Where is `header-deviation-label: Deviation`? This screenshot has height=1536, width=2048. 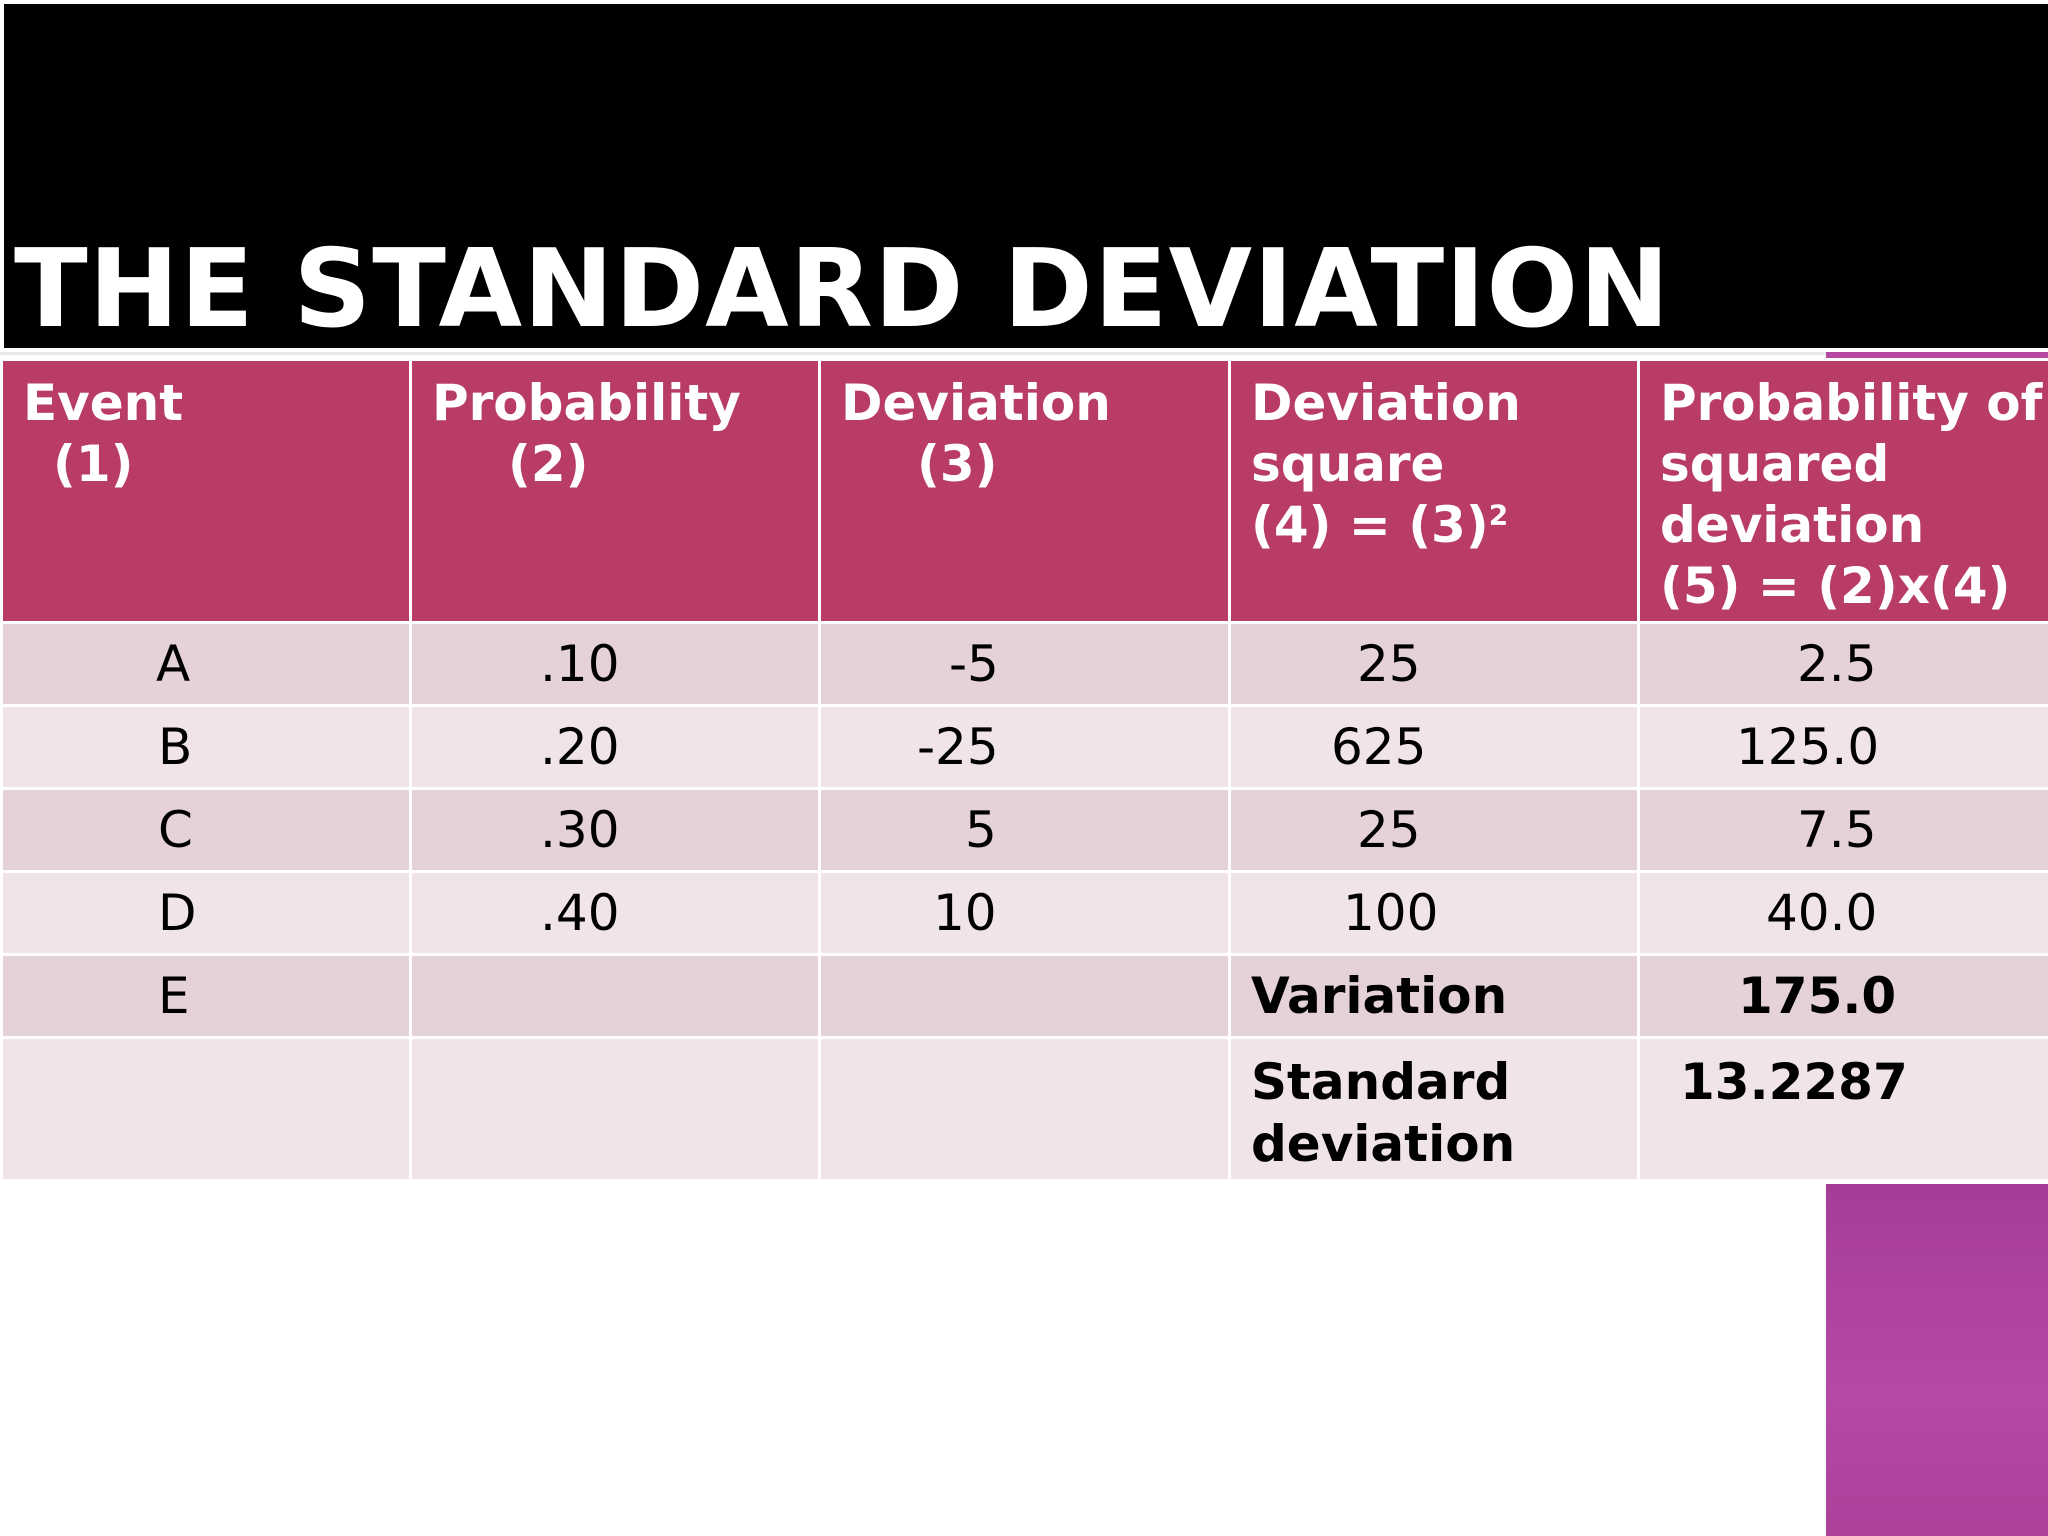 header-deviation-label: Deviation is located at coordinates (976, 403).